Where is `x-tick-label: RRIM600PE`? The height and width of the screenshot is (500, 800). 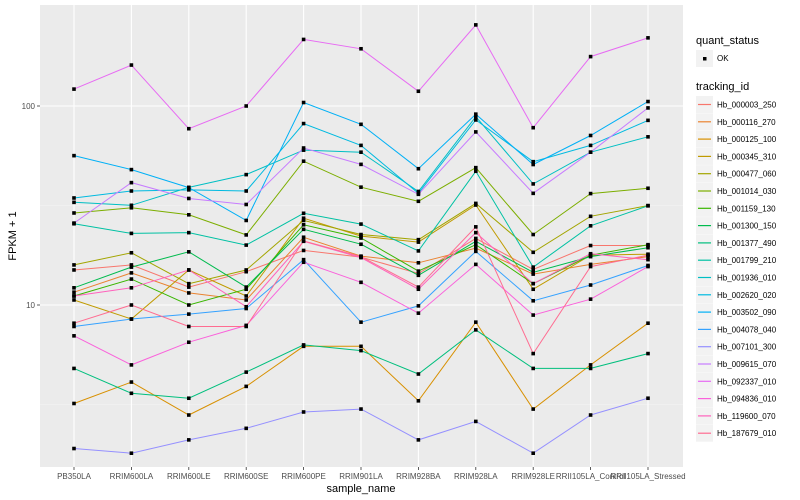 x-tick-label: RRIM600PE is located at coordinates (303, 476).